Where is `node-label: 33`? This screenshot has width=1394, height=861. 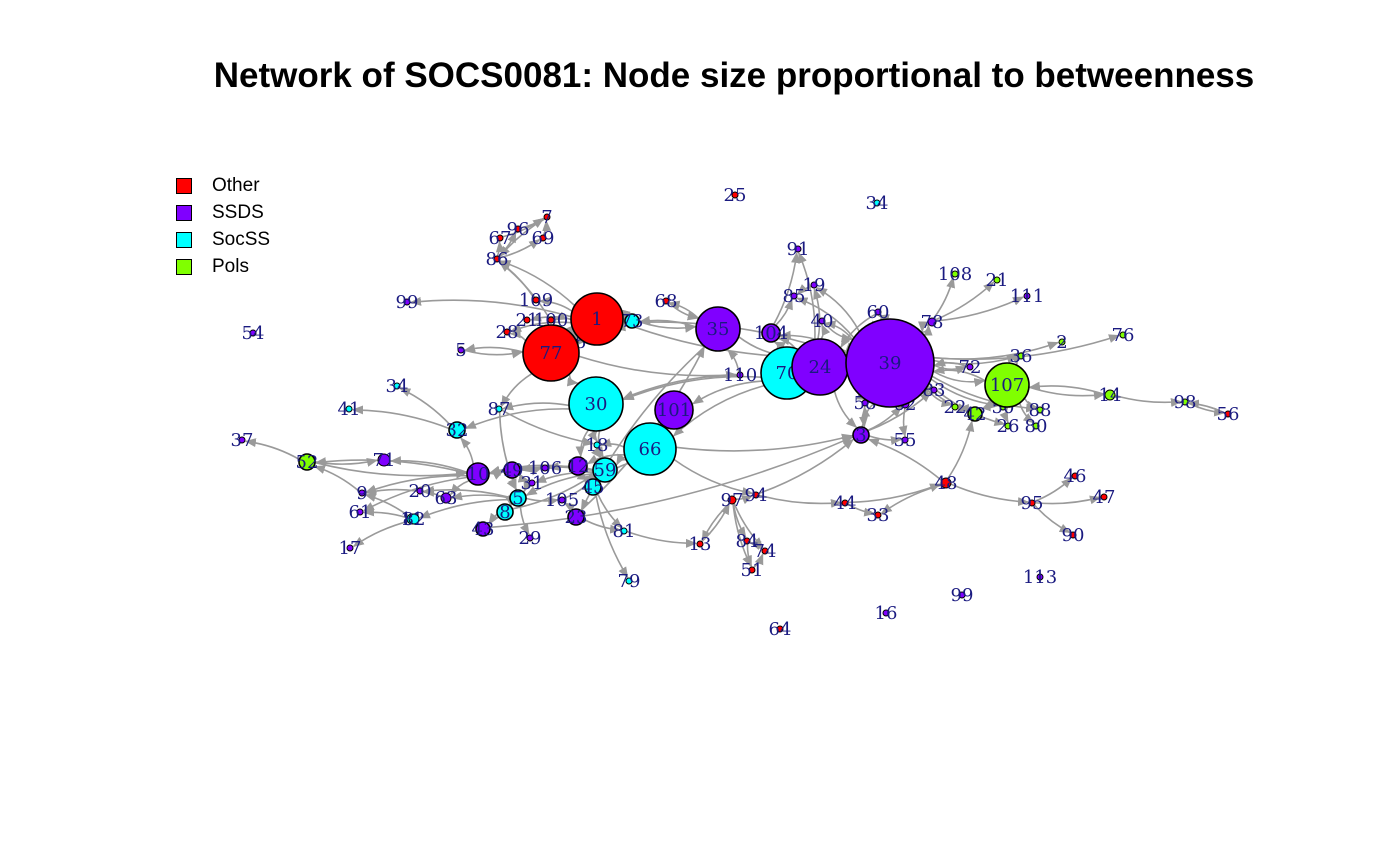
node-label: 33 is located at coordinates (878, 515).